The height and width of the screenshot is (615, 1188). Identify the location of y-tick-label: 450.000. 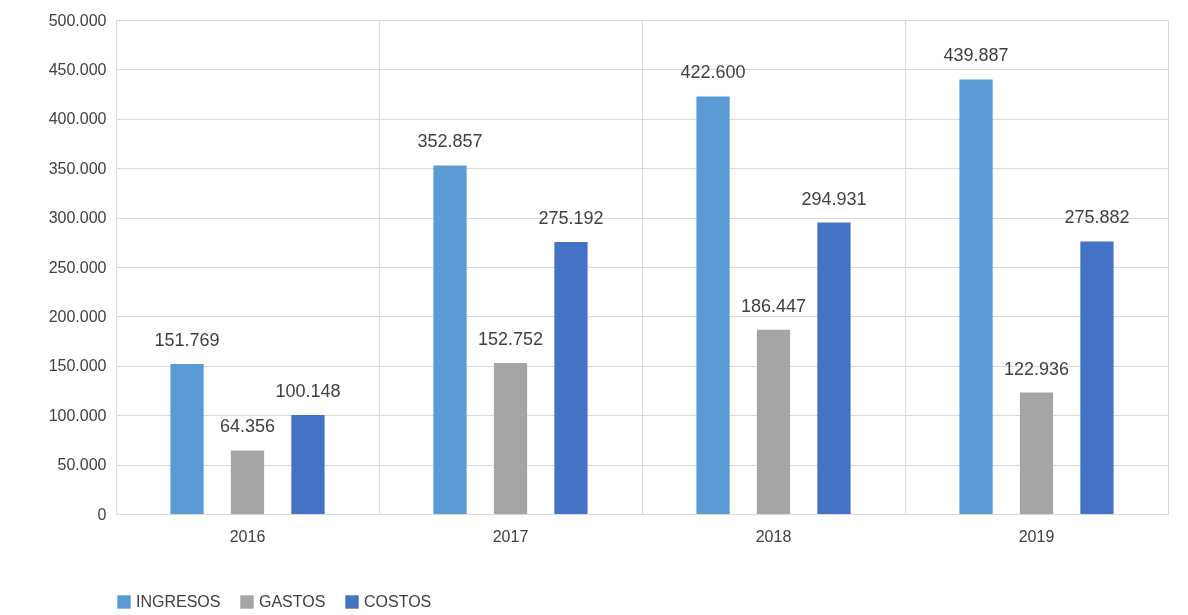
(77, 69).